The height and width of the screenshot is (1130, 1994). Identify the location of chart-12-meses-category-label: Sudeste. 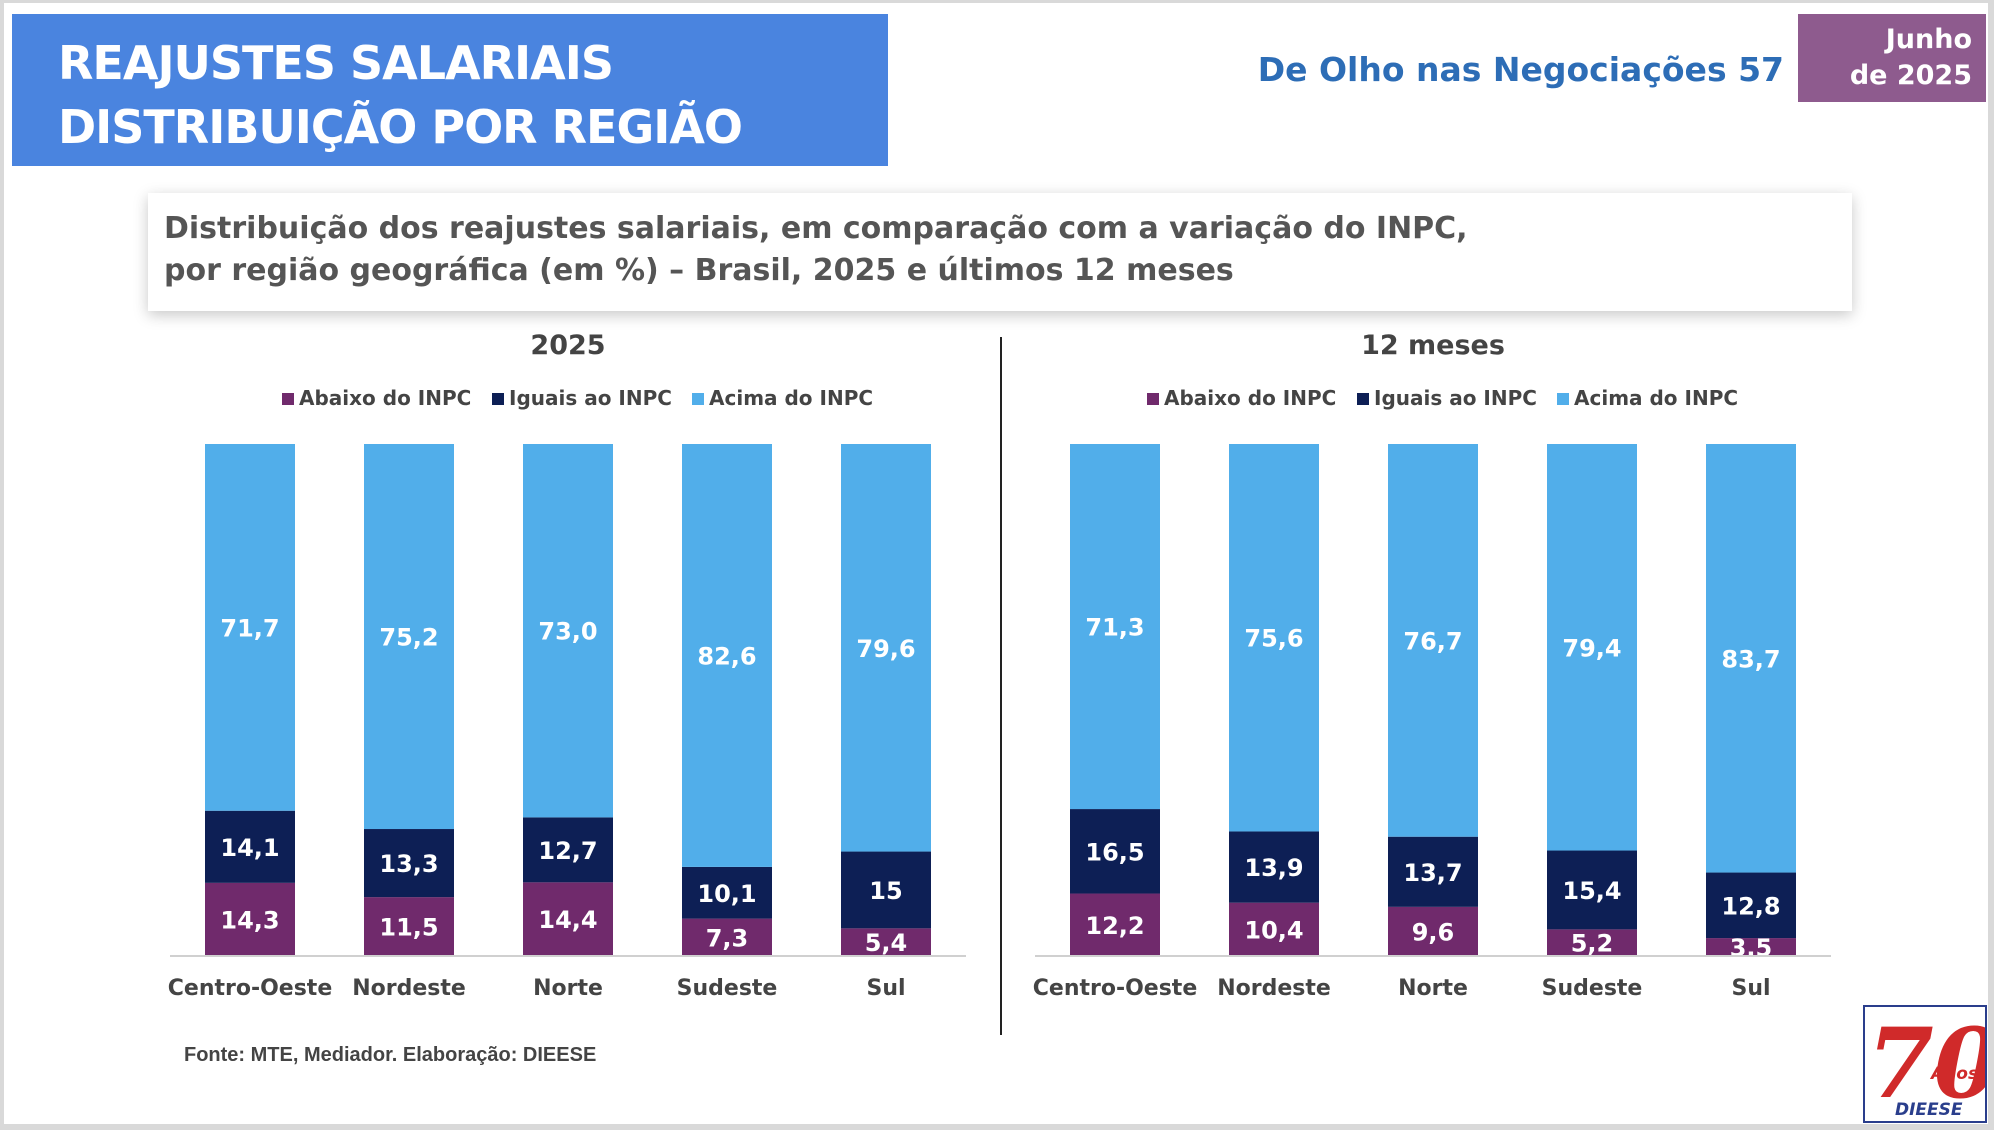
(1592, 988).